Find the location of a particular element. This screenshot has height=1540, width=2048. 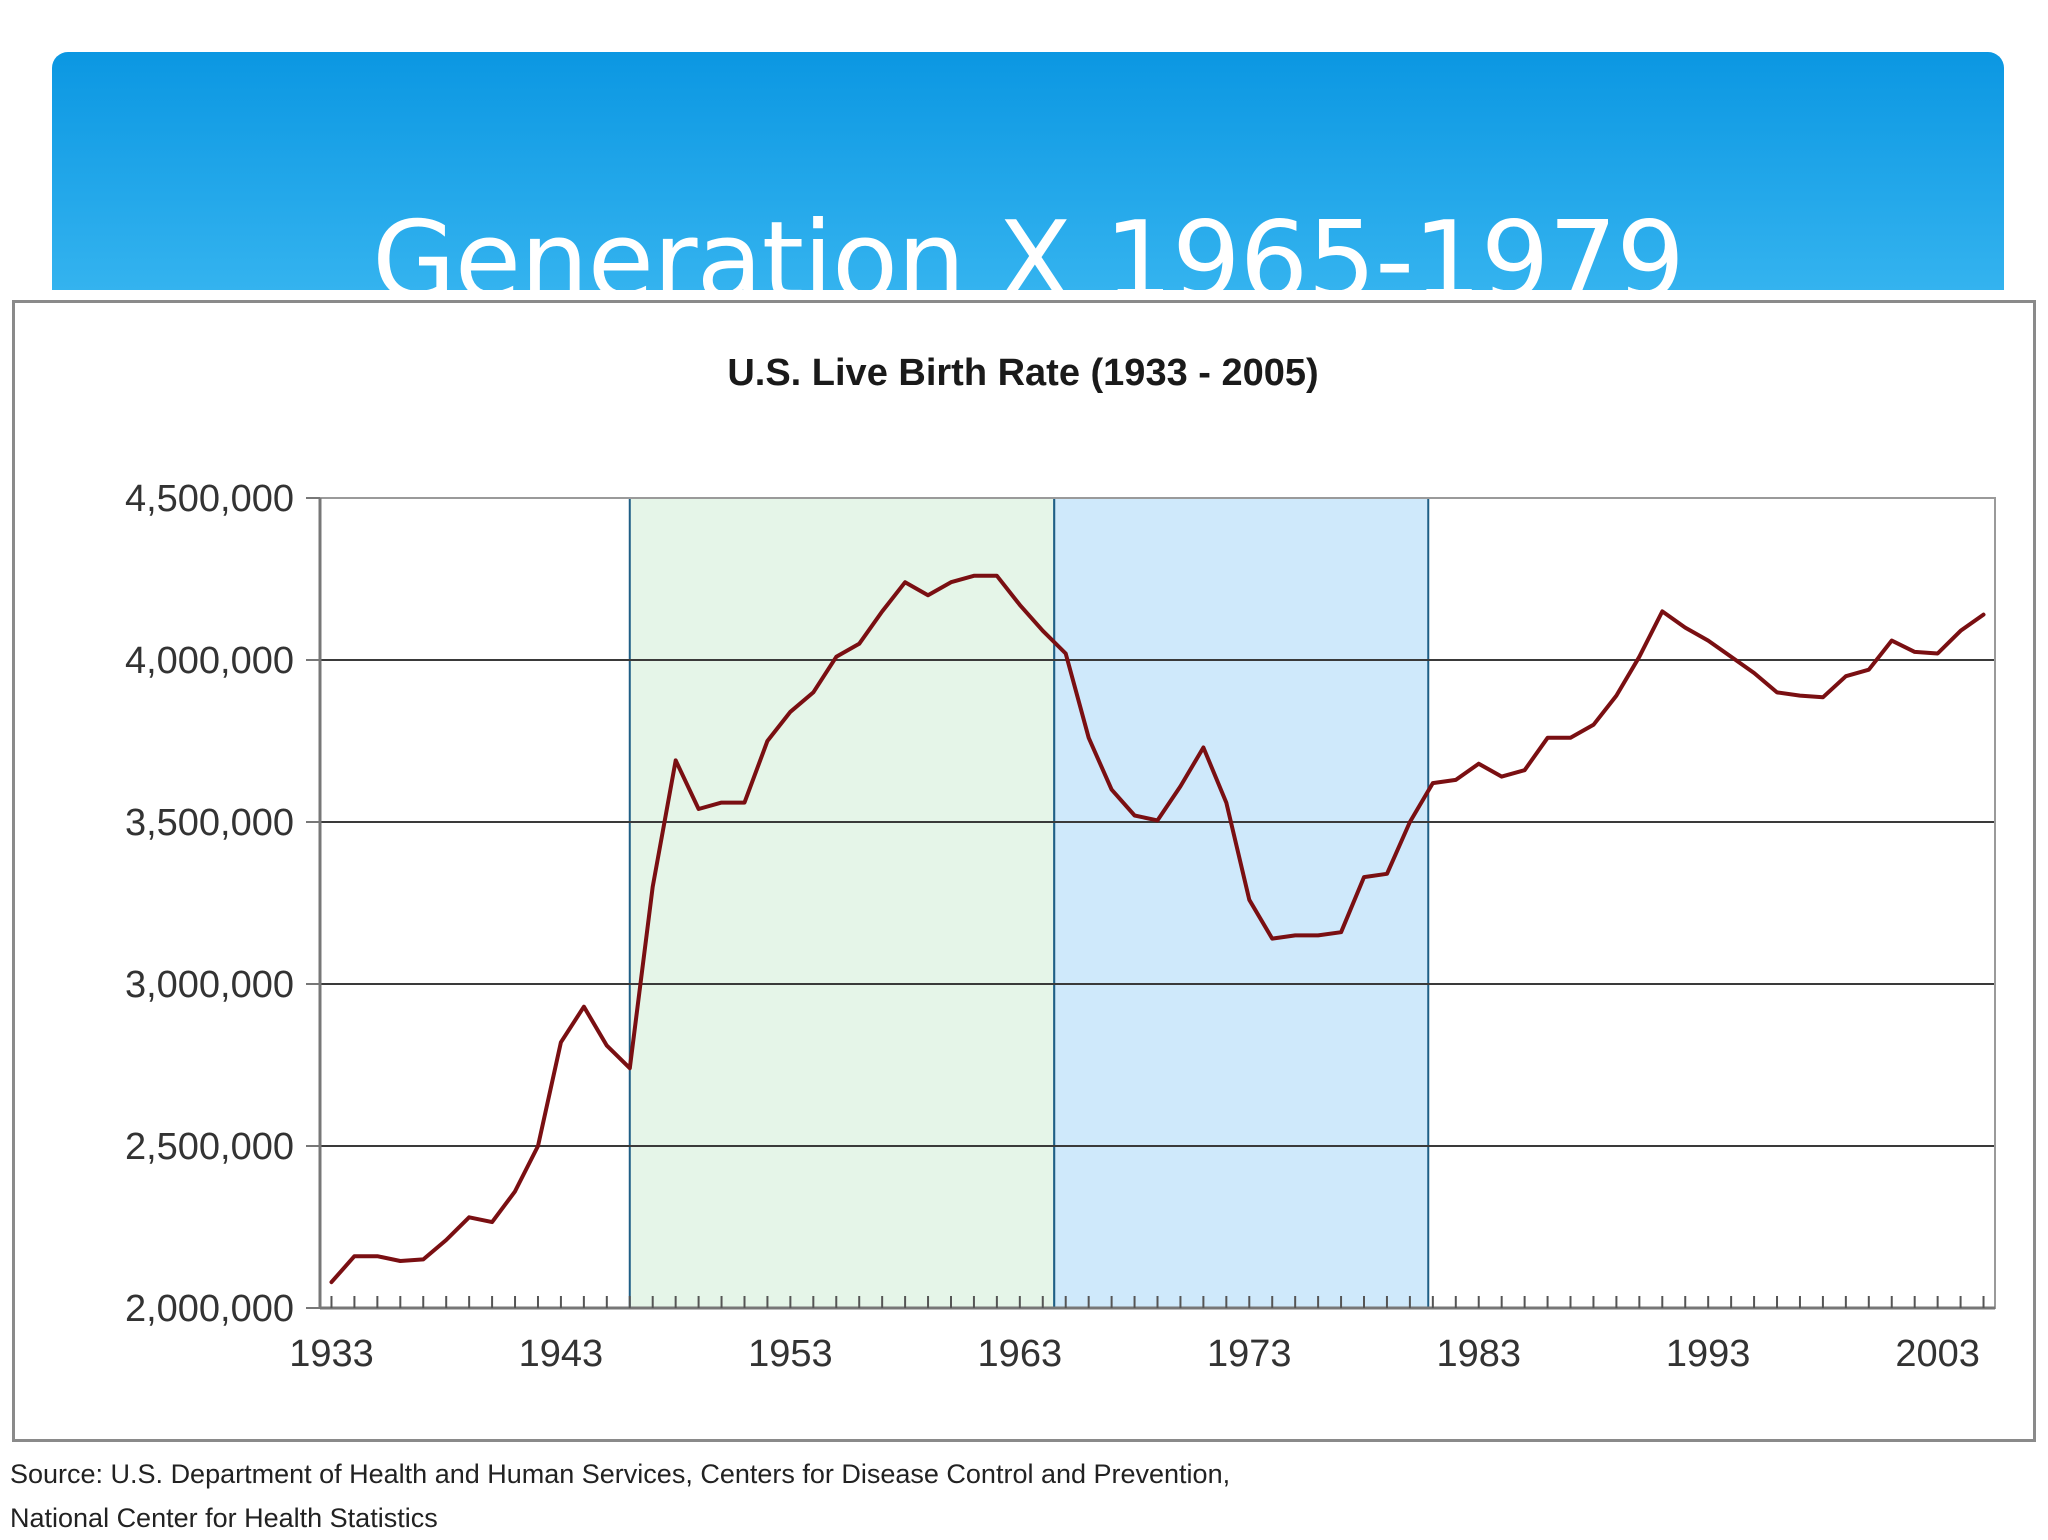

x-tick-label: 1953 is located at coordinates (790, 1354).